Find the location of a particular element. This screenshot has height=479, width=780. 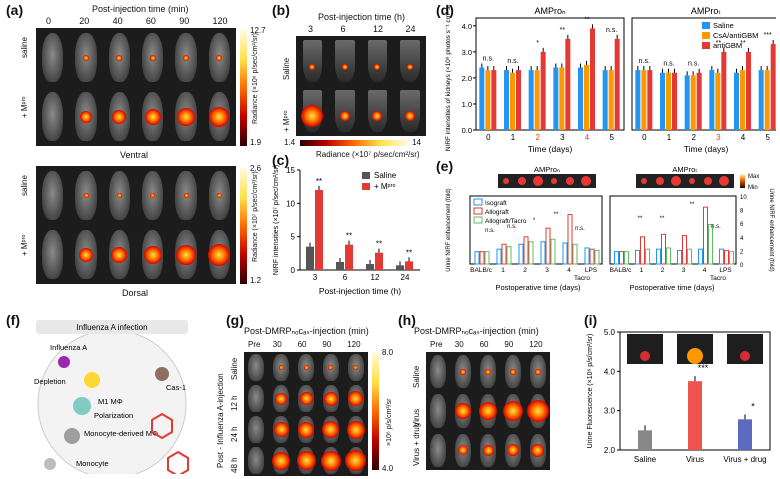

d-title: AMProₙ is located at coordinates (550, 11).